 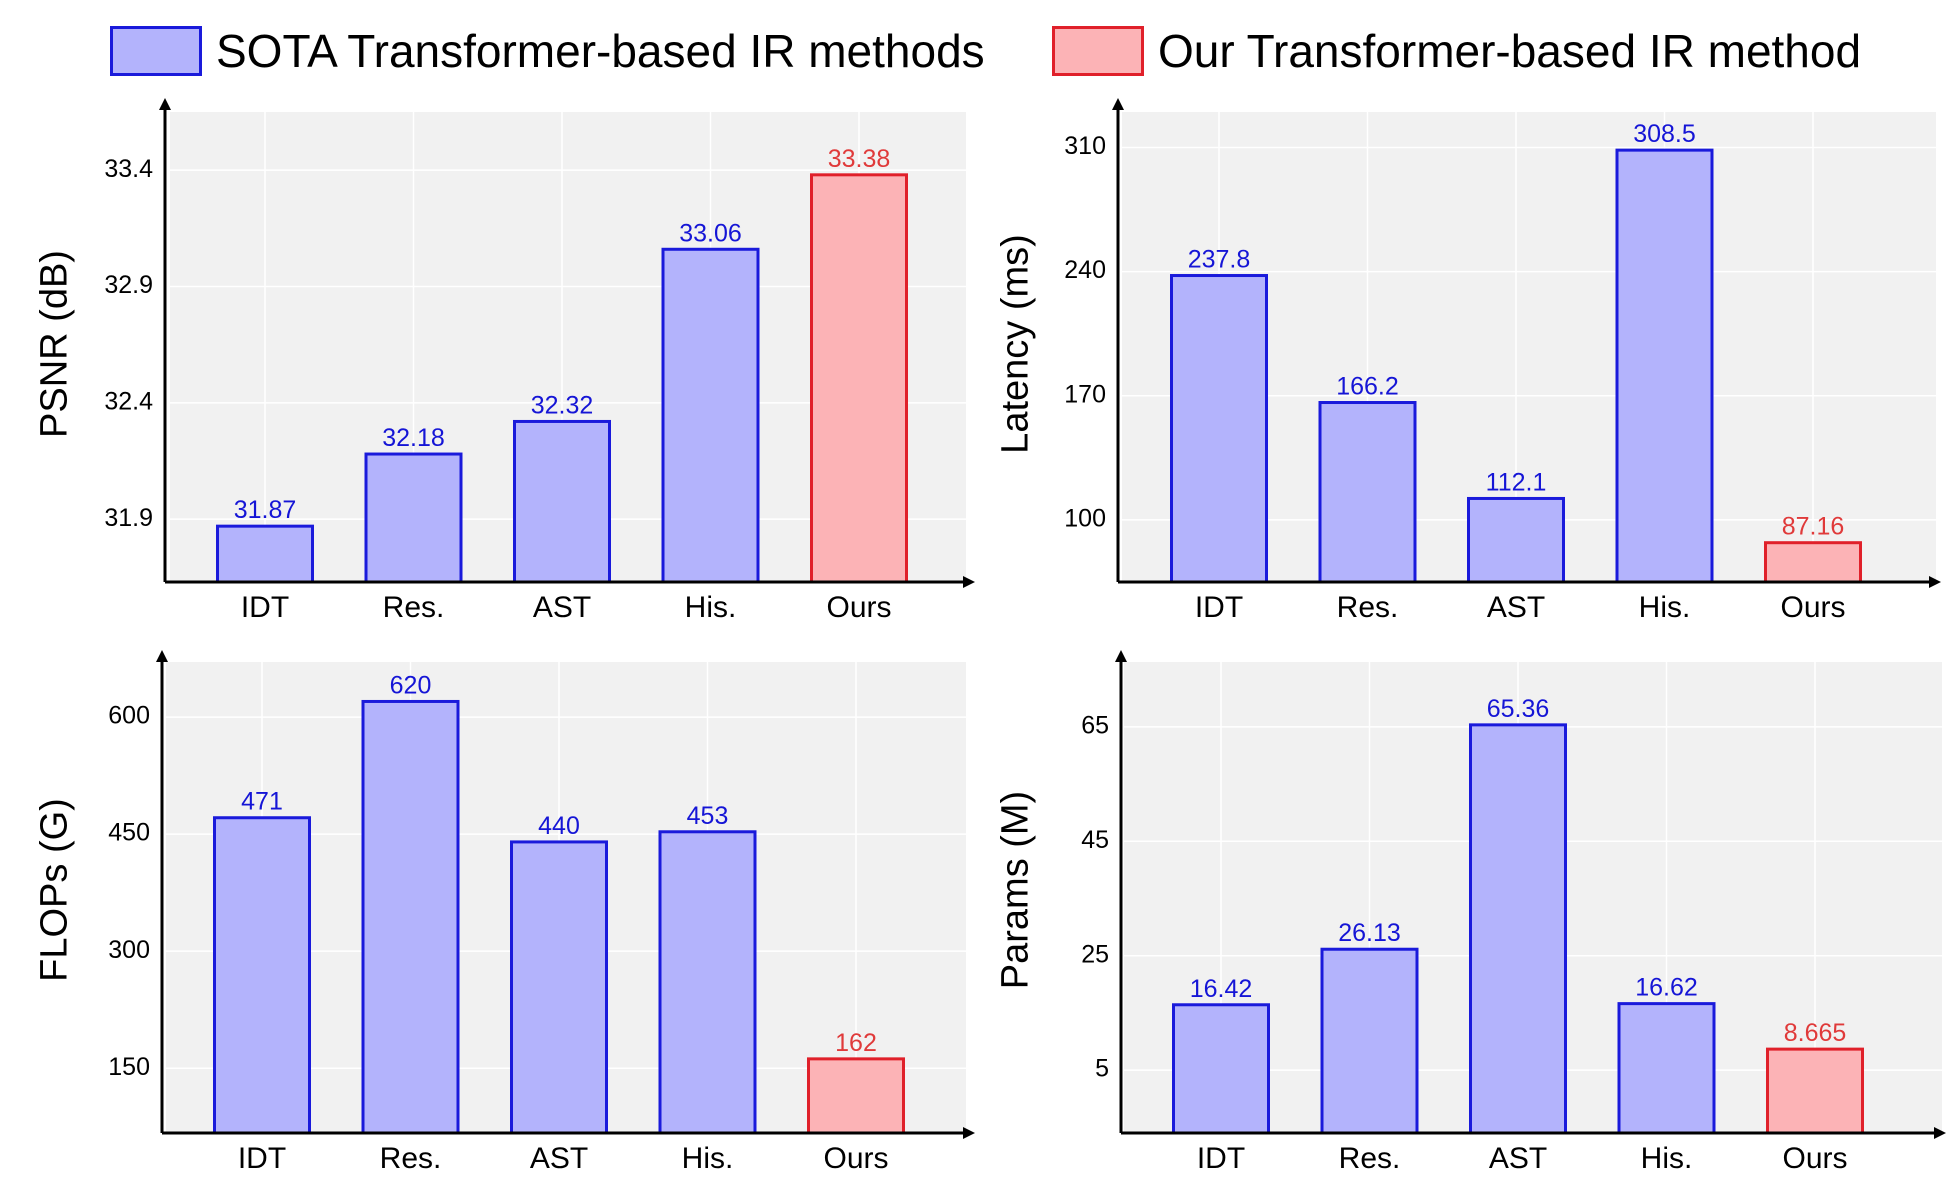 What do you see at coordinates (128, 169) in the screenshot?
I see `psnr-y-tick-label: 33.4` at bounding box center [128, 169].